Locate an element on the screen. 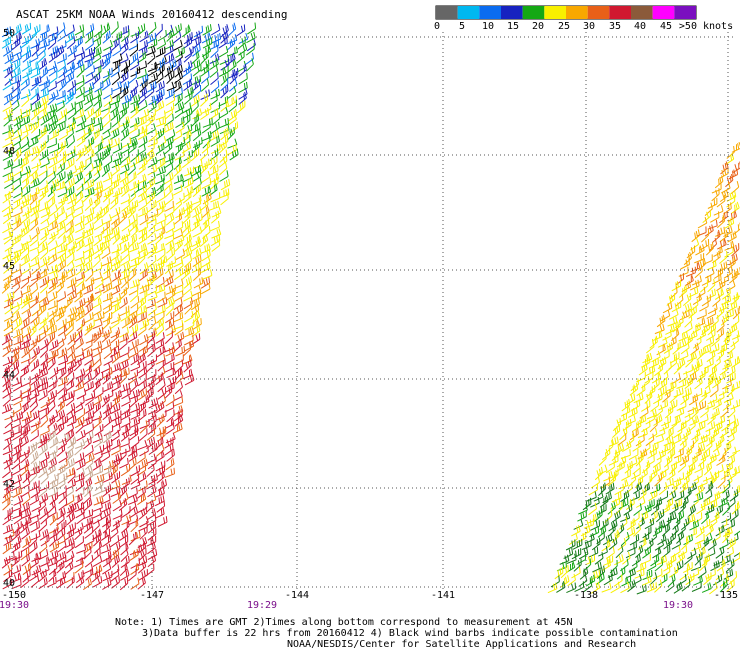 This screenshot has width=740, height=654. lat-label: 45 is located at coordinates (9, 266).